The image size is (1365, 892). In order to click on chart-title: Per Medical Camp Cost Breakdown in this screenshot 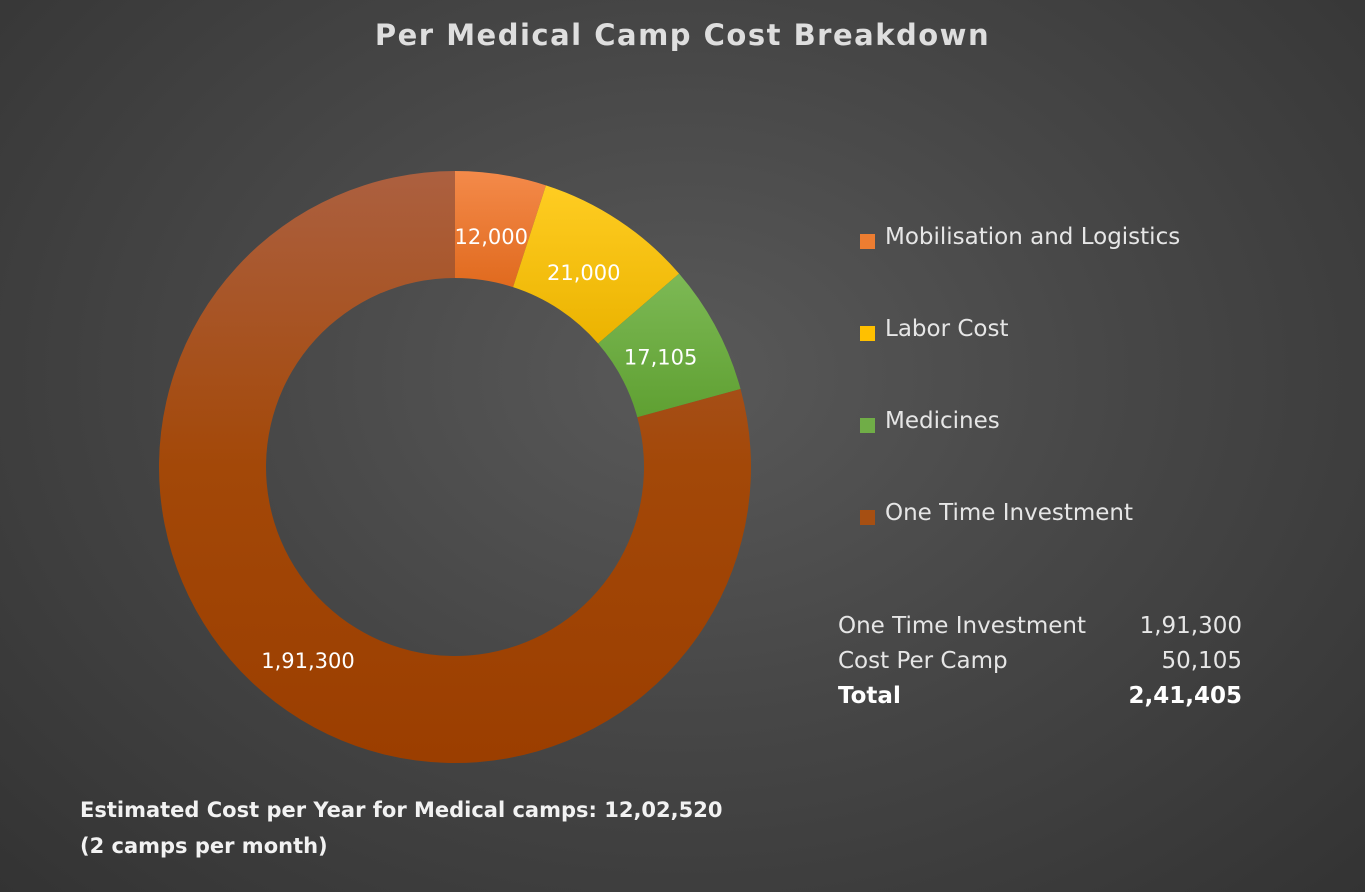, I will do `click(682, 35)`.